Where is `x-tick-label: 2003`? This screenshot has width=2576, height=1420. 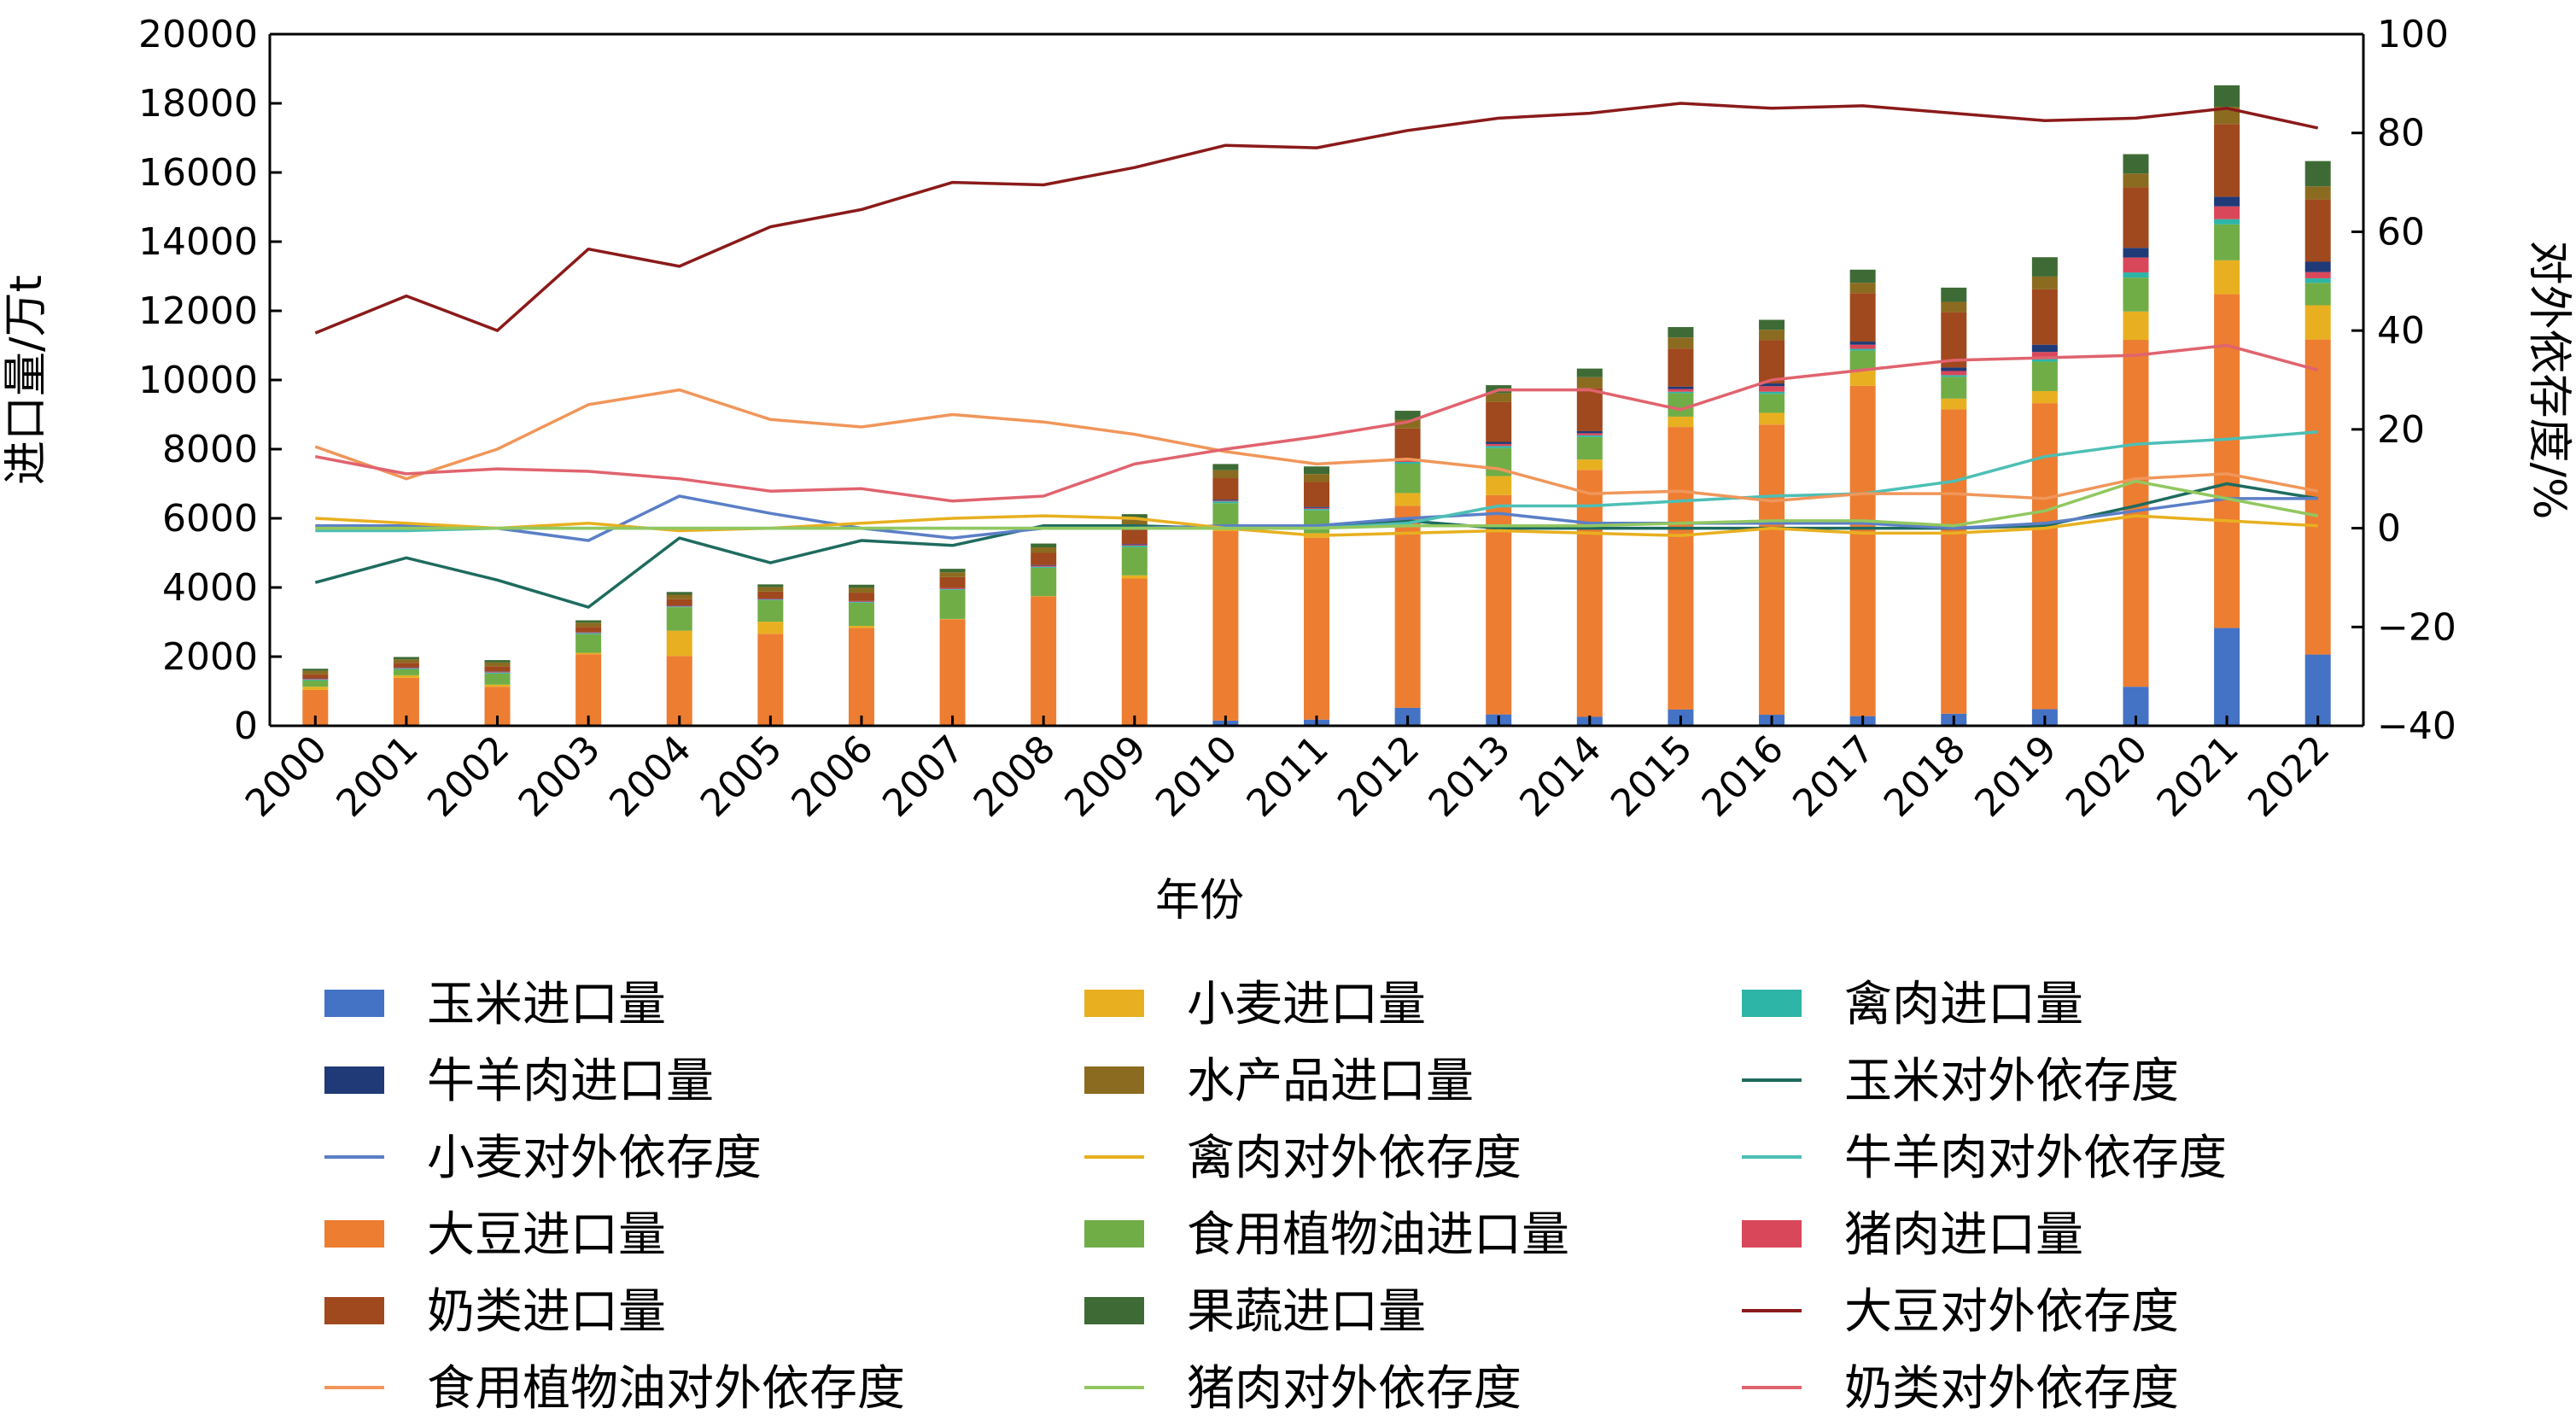 x-tick-label: 2003 is located at coordinates (560, 777).